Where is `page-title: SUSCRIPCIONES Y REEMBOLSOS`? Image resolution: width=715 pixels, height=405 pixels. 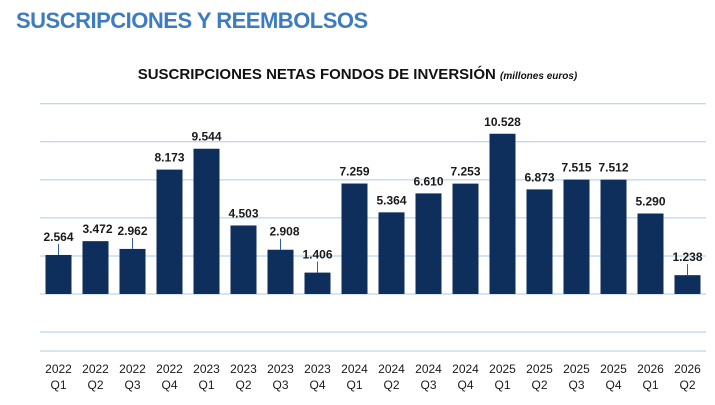 page-title: SUSCRIPCIONES Y REEMBOLSOS is located at coordinates (192, 20).